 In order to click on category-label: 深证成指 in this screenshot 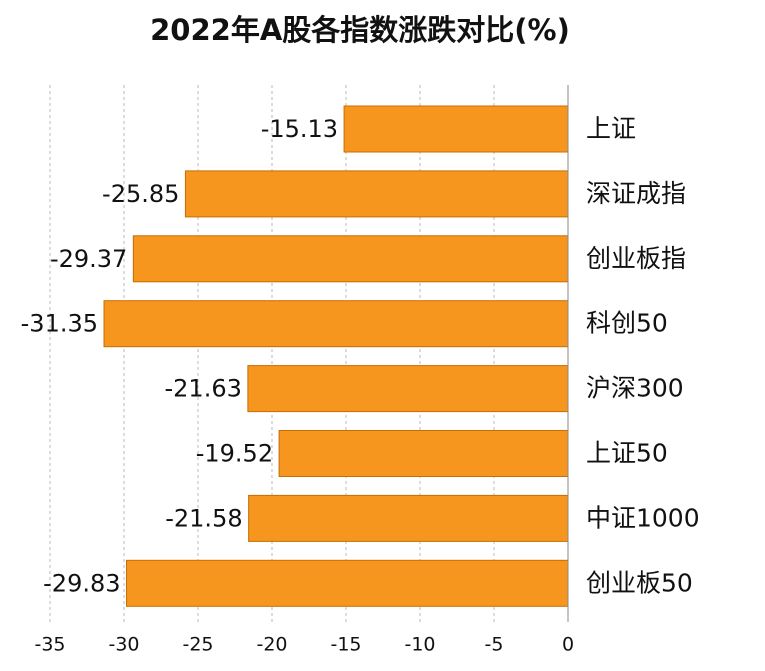, I will do `click(636, 193)`.